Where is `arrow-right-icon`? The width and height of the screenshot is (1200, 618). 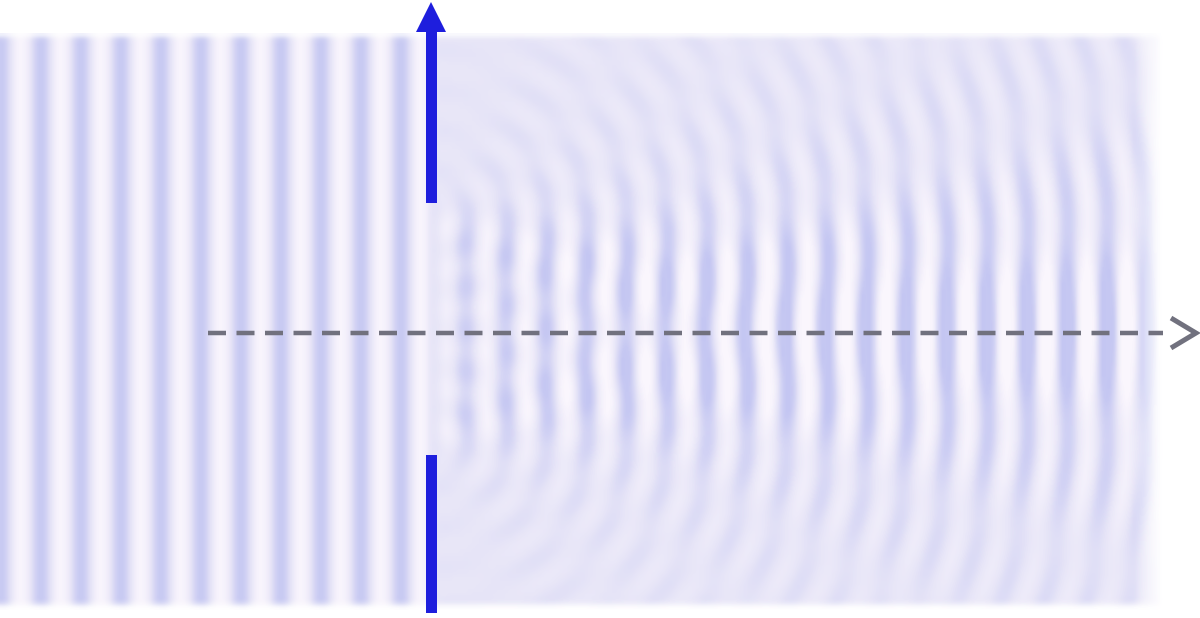 arrow-right-icon is located at coordinates (1184, 333).